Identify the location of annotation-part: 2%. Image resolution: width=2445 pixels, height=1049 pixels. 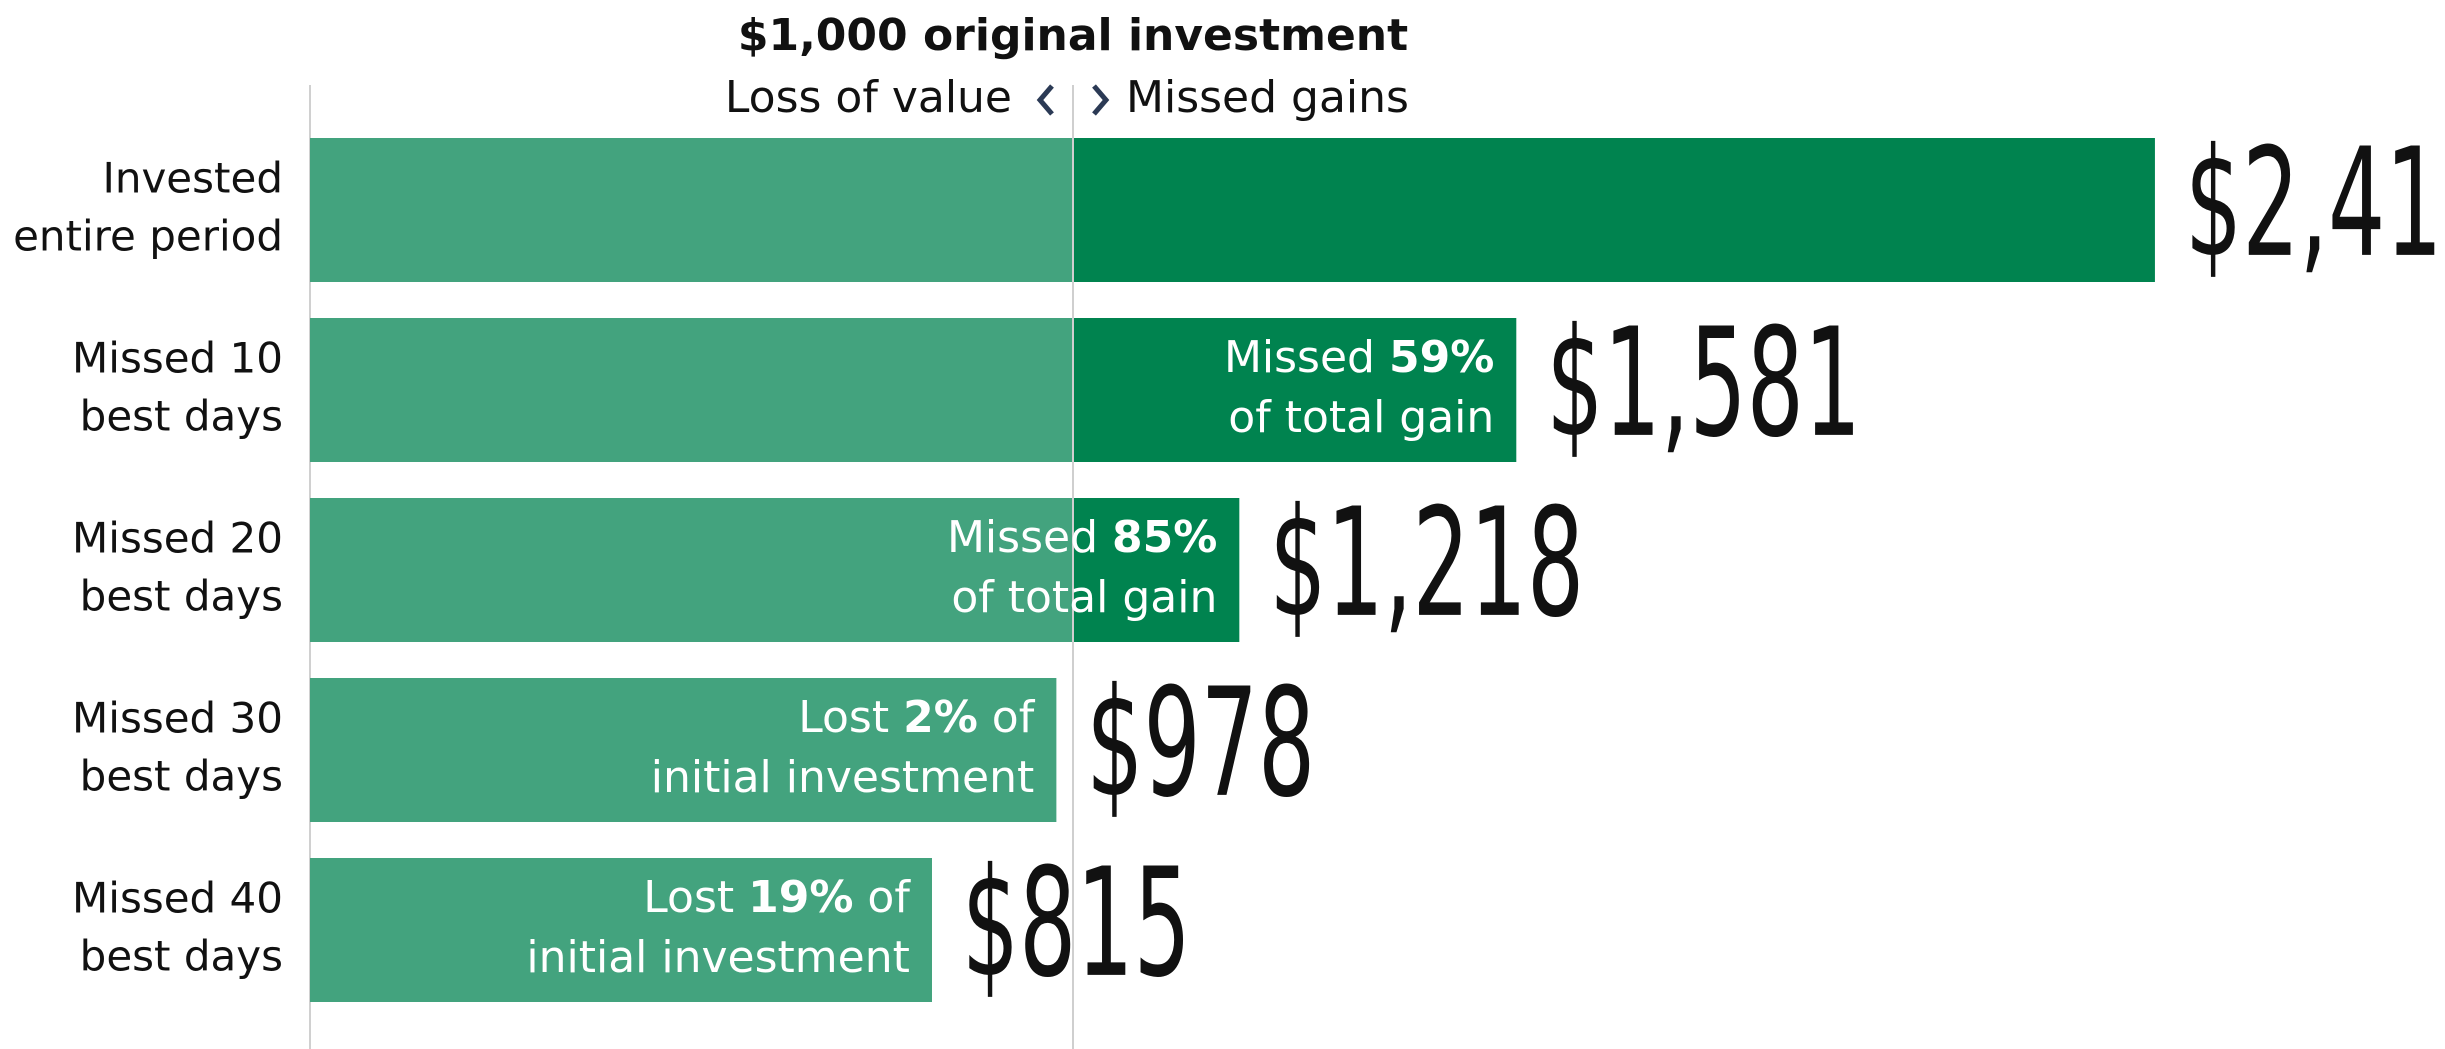
(940, 717).